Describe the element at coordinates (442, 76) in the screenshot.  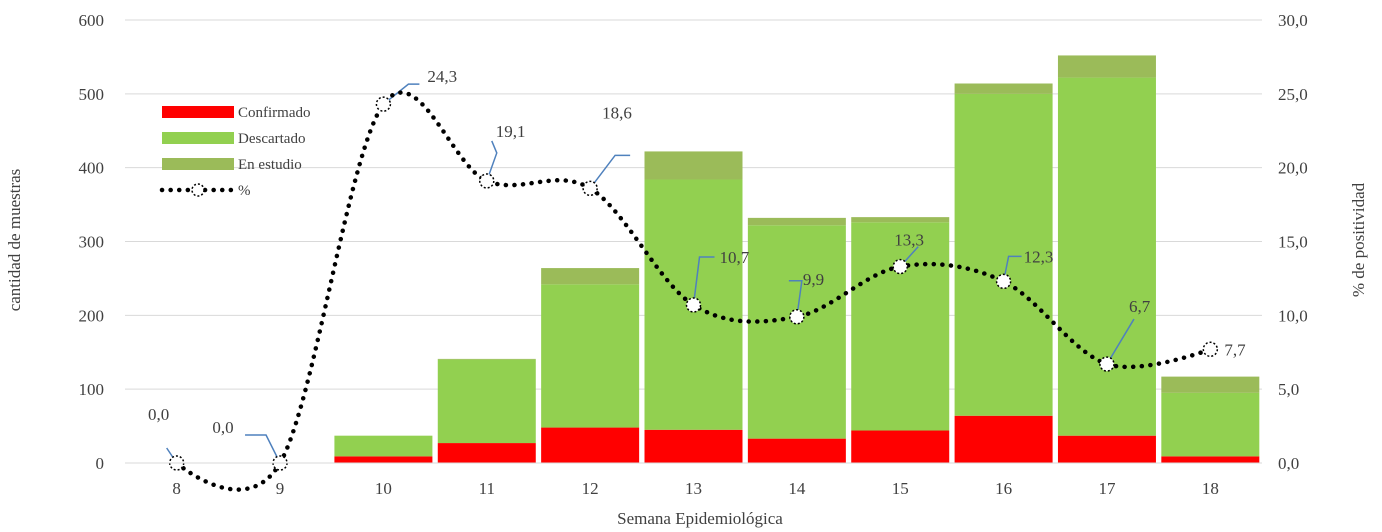
I see `data-label: 24,3` at that location.